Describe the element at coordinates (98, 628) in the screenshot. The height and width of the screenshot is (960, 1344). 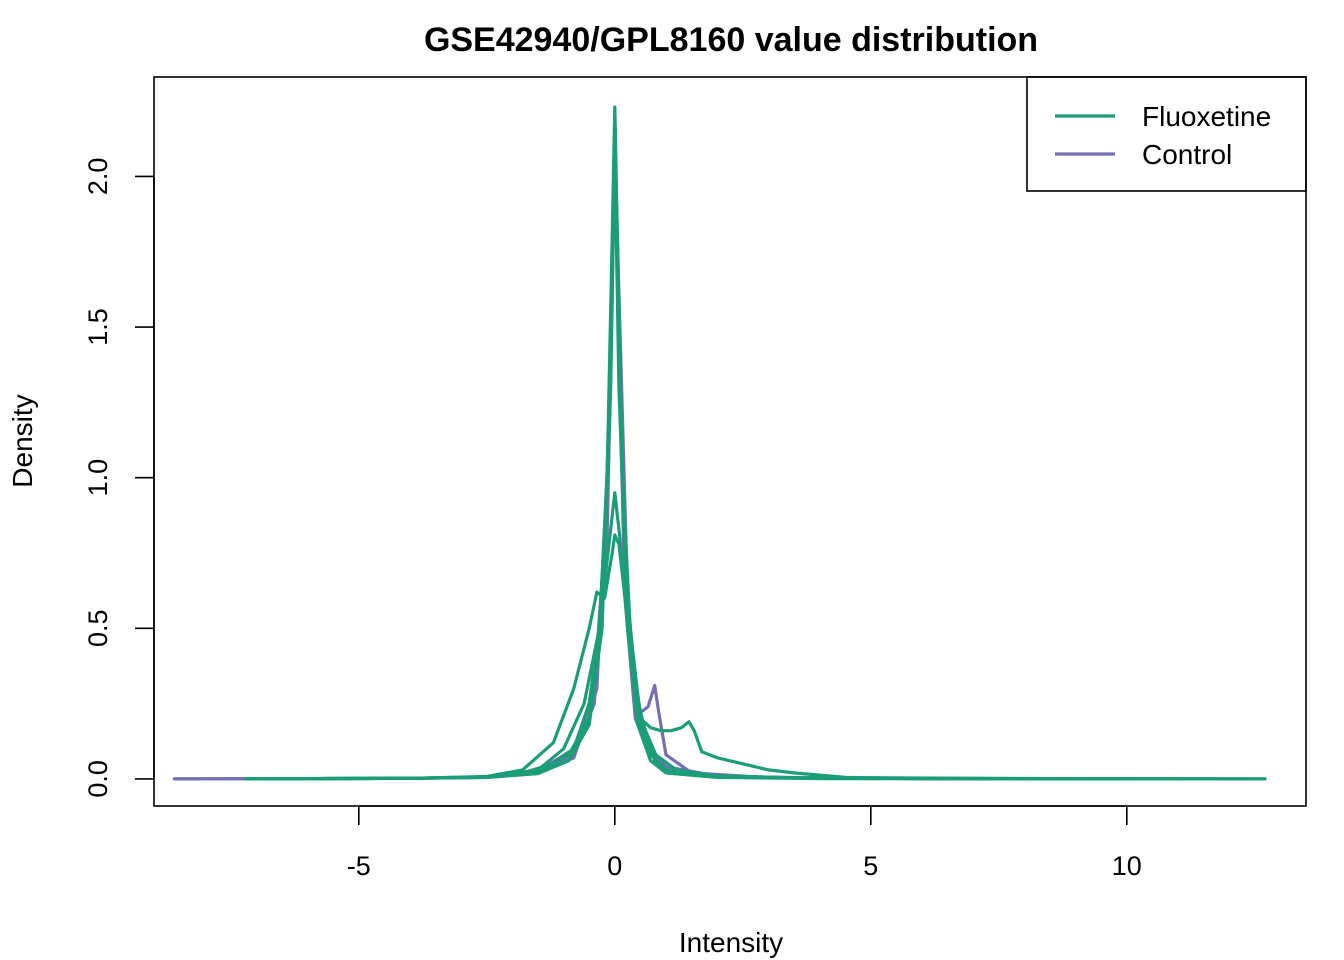
I see `y-tick-label: 0.5` at that location.